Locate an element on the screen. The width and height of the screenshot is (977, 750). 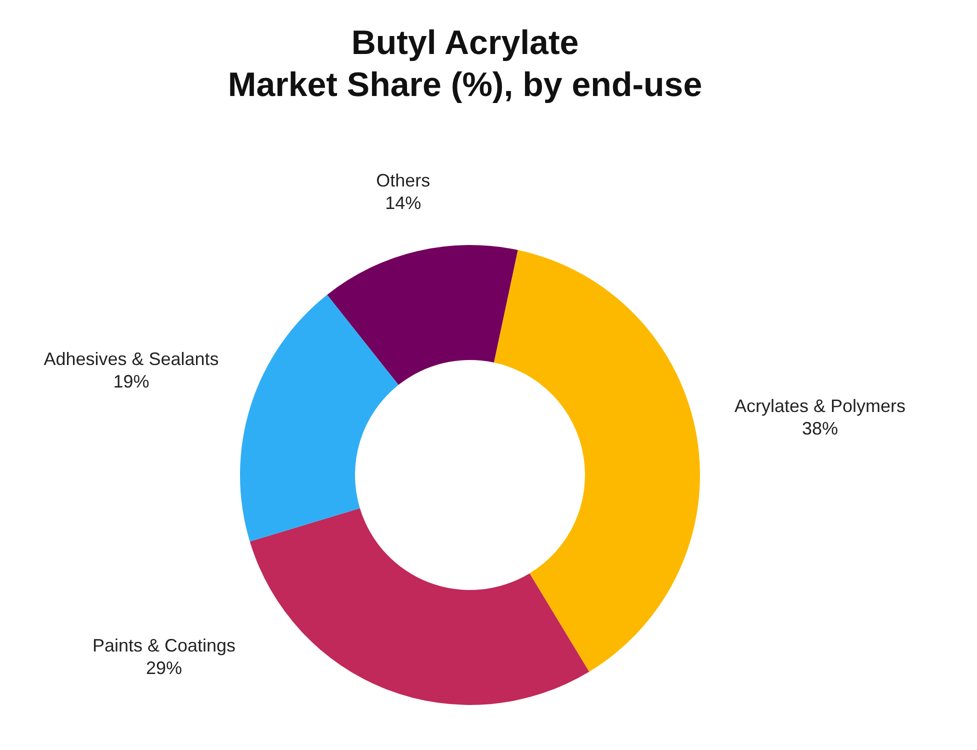
slice-label: Adhesives & Sealants is located at coordinates (131, 359).